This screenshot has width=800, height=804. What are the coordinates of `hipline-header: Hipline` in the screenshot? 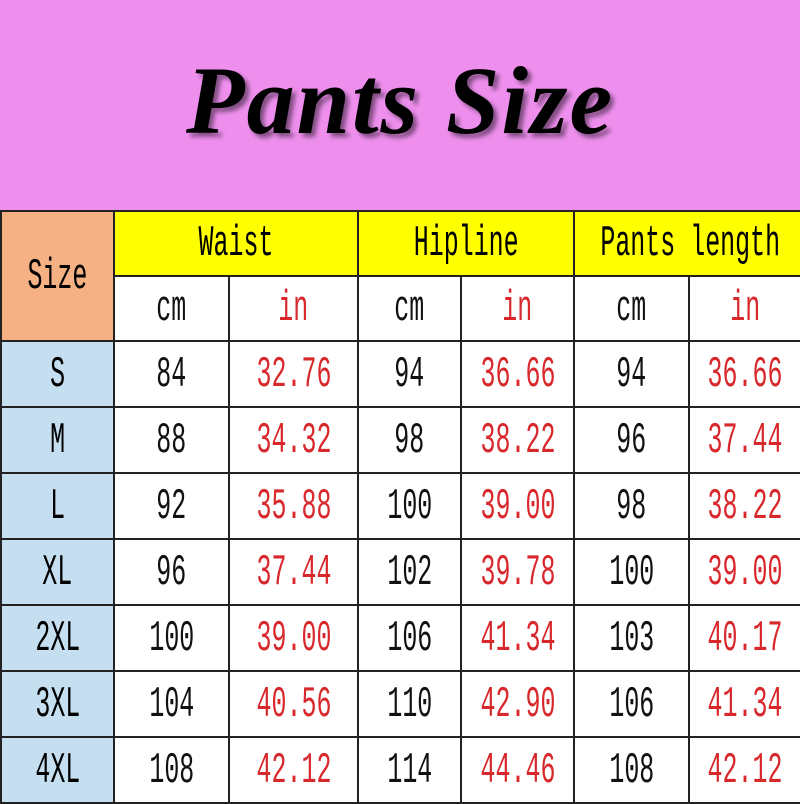 It's located at (466, 243).